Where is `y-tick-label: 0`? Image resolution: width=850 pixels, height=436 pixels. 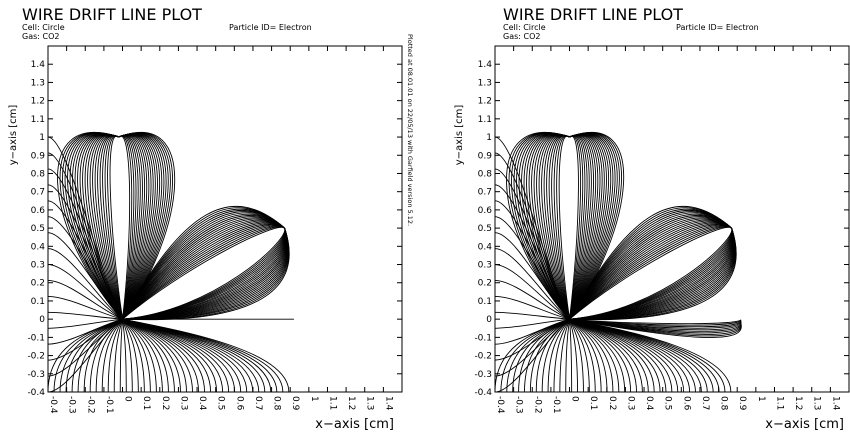 y-tick-label: 0 is located at coordinates (42, 320).